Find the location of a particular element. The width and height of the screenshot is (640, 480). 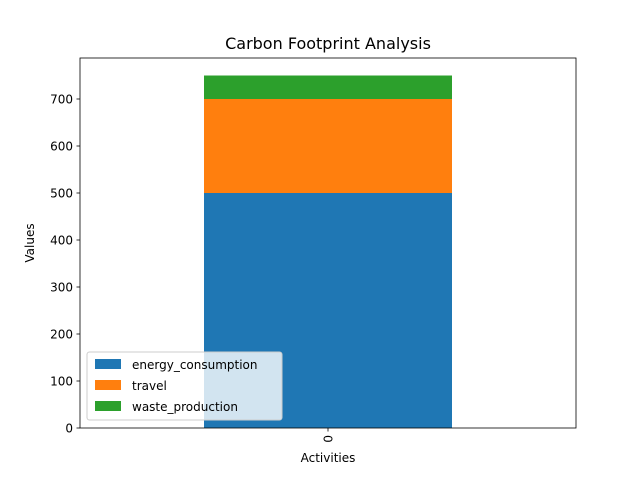

y-tick-label: 600 is located at coordinates (61, 147).